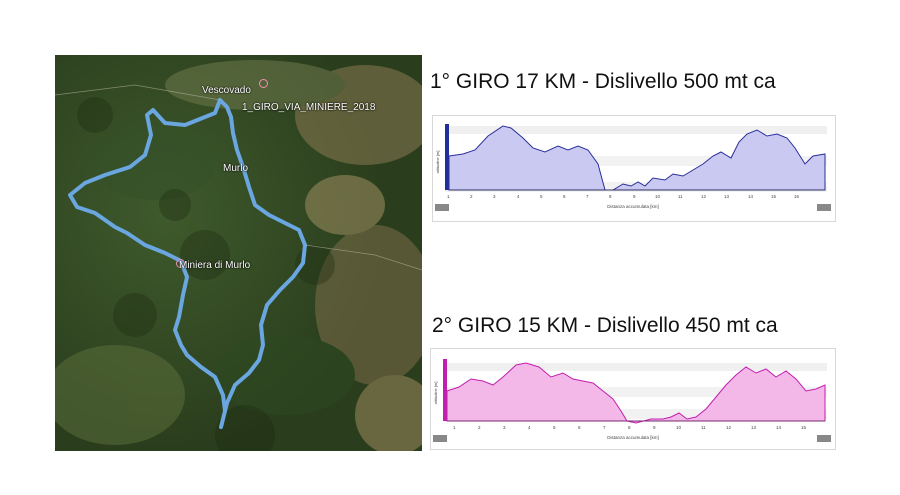 The height and width of the screenshot is (495, 900). I want to click on label-miniera: Miniera di Murlo, so click(215, 265).